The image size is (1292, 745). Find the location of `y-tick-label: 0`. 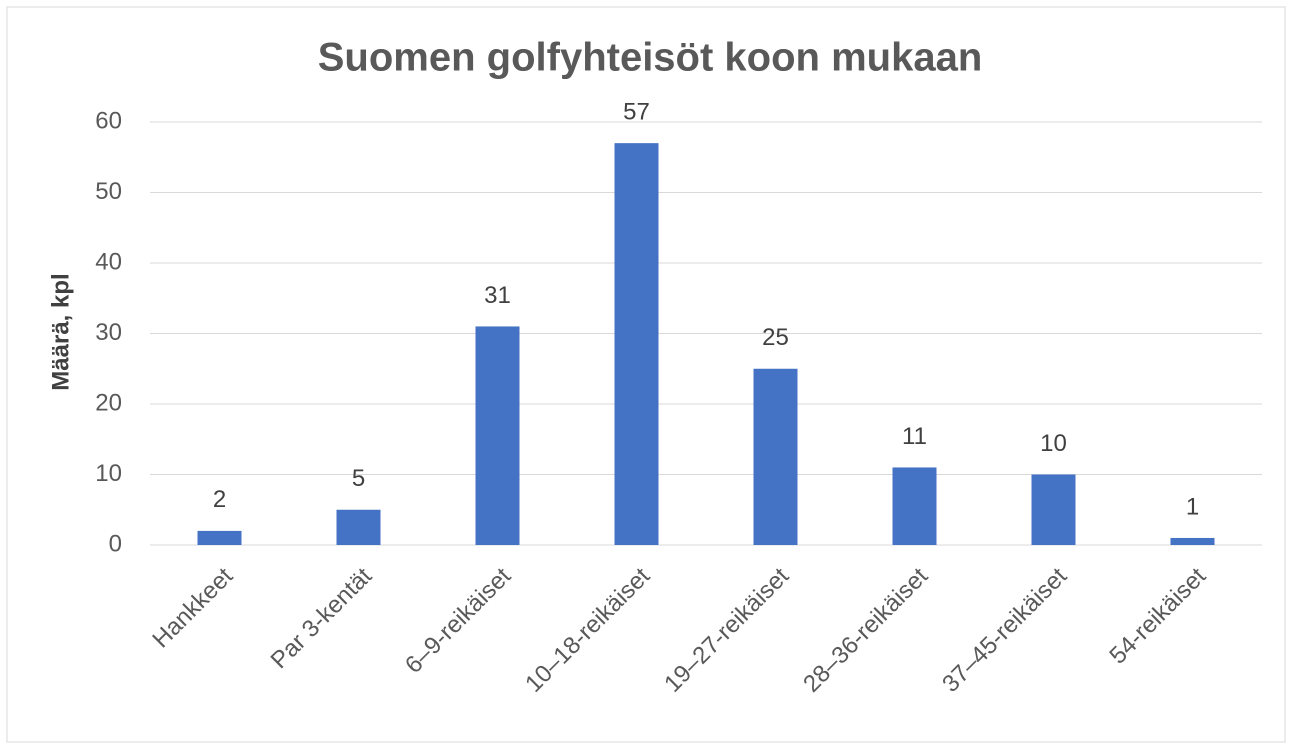

y-tick-label: 0 is located at coordinates (115, 543).